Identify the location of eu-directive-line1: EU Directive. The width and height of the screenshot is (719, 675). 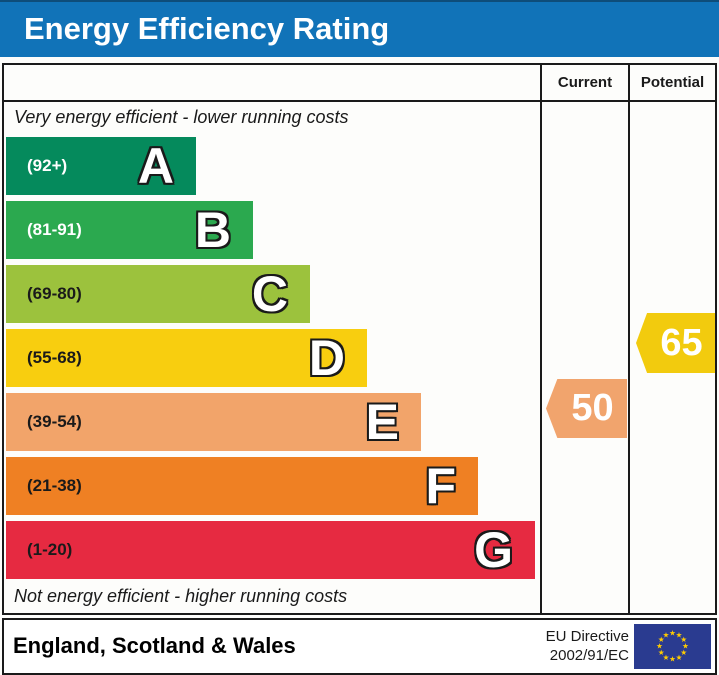
(587, 636).